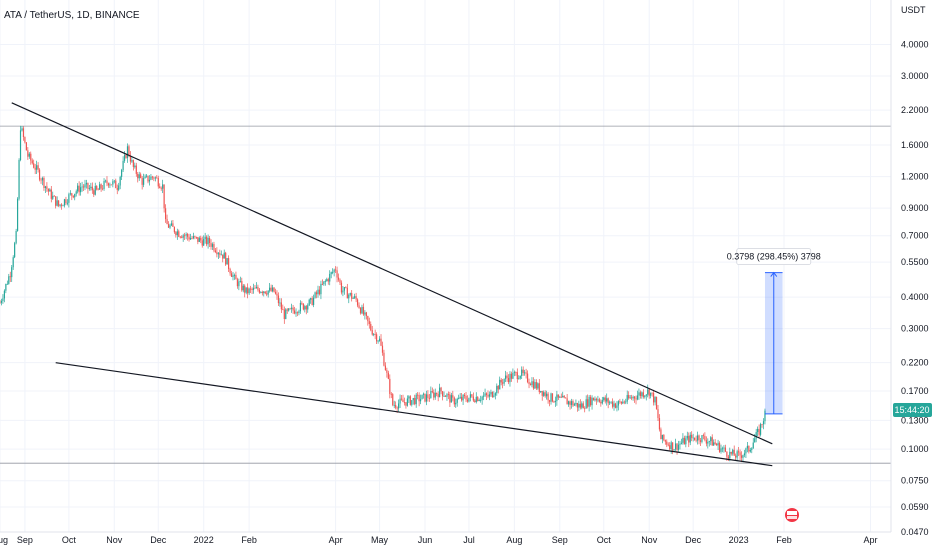 The height and width of the screenshot is (550, 932). What do you see at coordinates (913, 10) in the screenshot?
I see `price-axis-currency: USDT` at bounding box center [913, 10].